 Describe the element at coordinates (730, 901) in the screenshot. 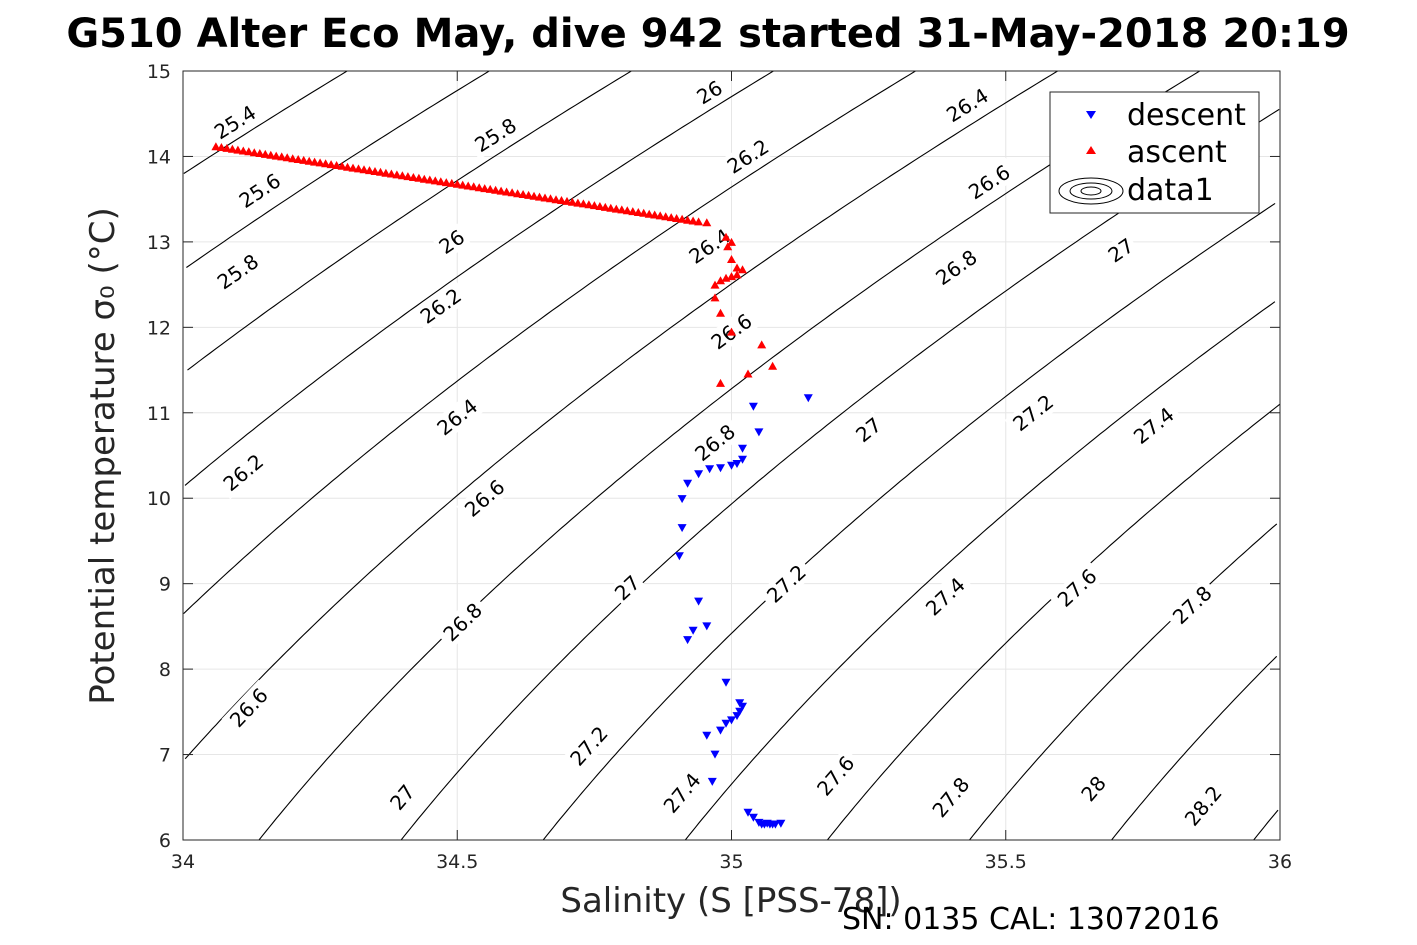

I see `x-axis-label: Salinity (S [PSS-78])` at that location.